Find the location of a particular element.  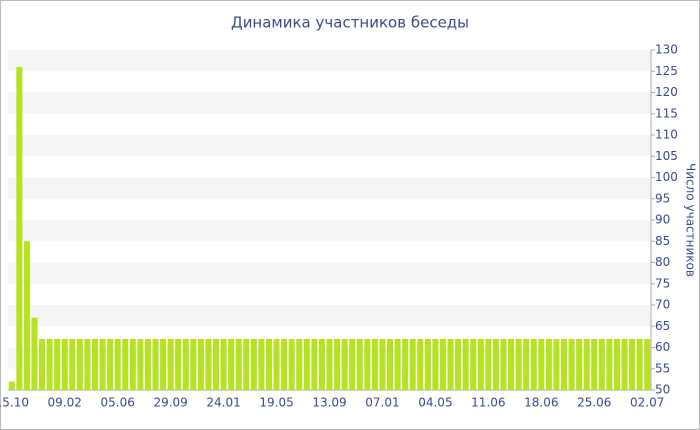

x-tick-label: 25.06 is located at coordinates (594, 403).